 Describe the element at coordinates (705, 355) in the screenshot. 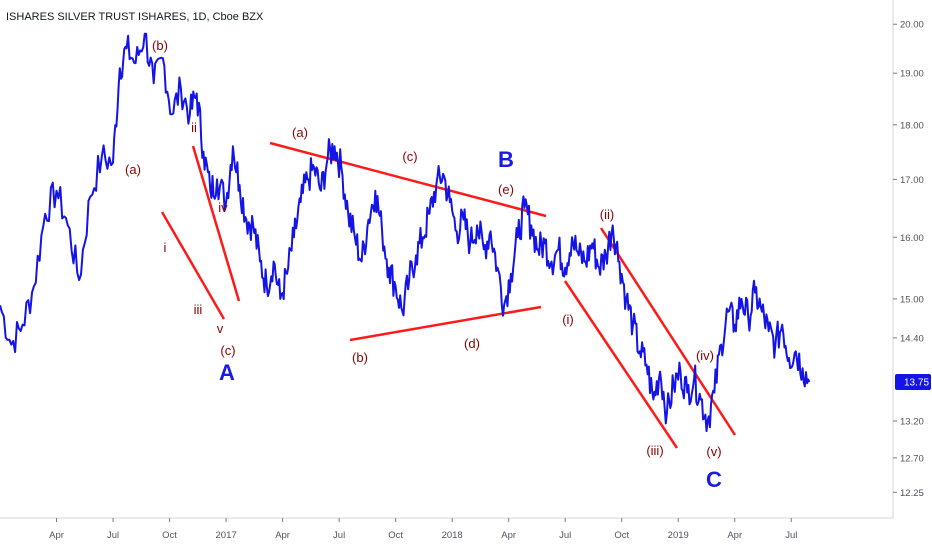

I see `wave-label: (iv)` at that location.